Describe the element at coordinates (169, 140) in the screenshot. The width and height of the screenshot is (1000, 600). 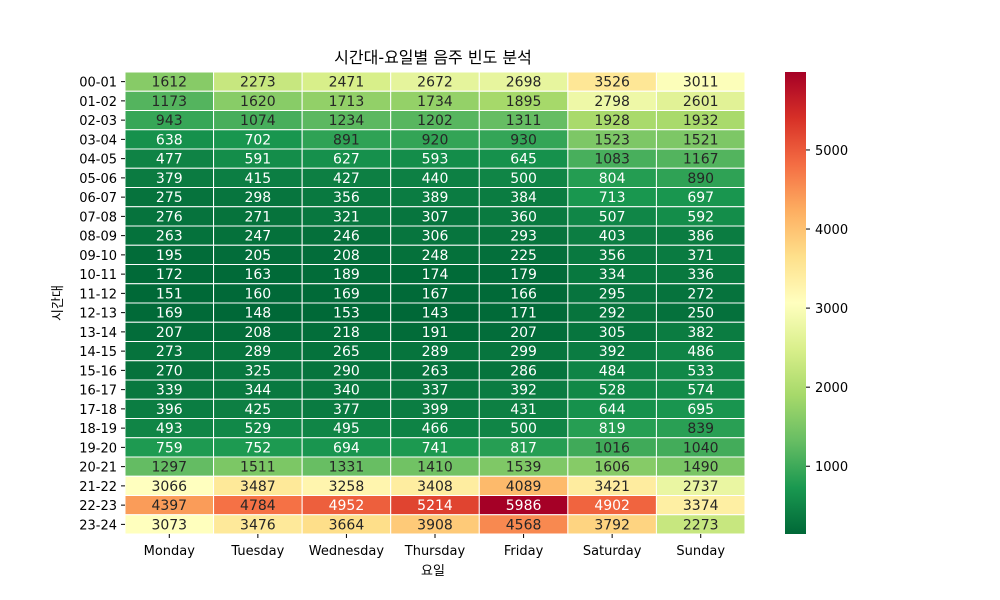
I see `cell-value-label: 638` at that location.